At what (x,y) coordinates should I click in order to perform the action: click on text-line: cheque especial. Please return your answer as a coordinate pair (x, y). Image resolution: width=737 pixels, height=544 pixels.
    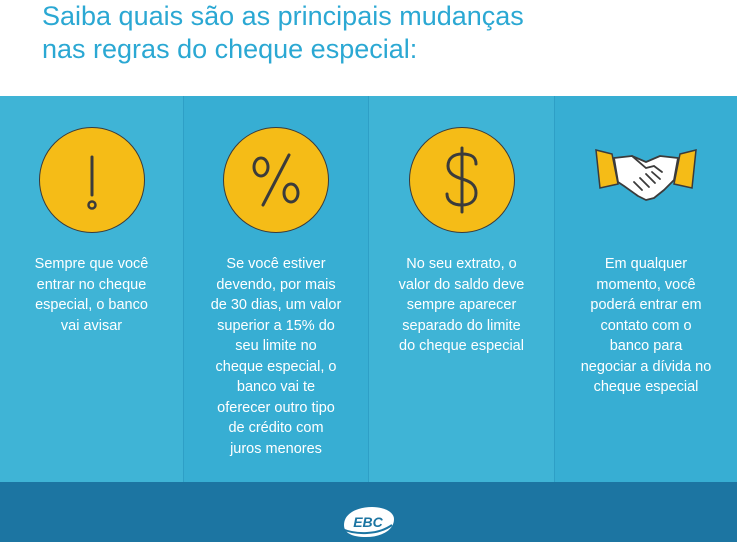
    Looking at the image, I should click on (646, 387).